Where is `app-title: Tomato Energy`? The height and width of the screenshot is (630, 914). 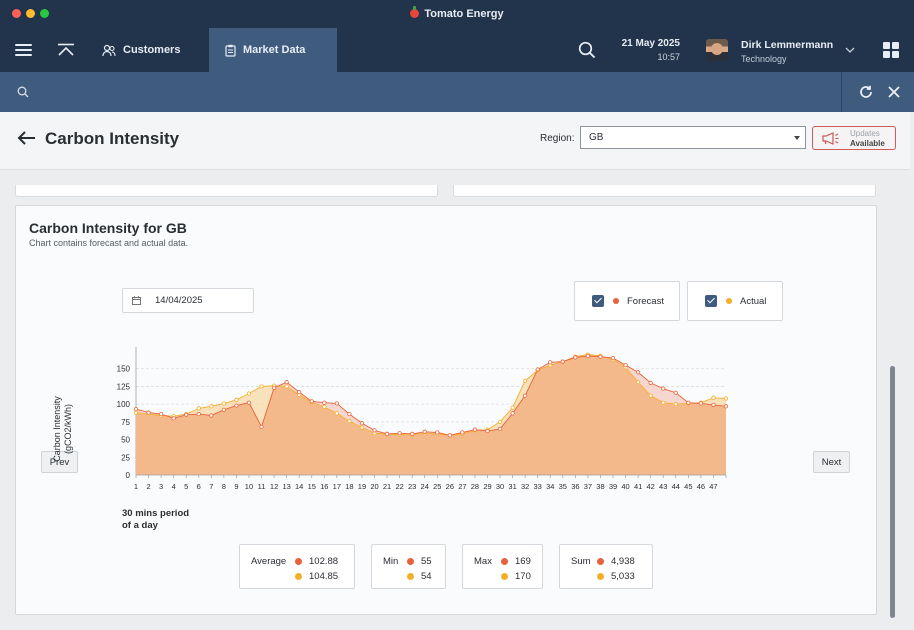
app-title: Tomato Energy is located at coordinates (457, 13).